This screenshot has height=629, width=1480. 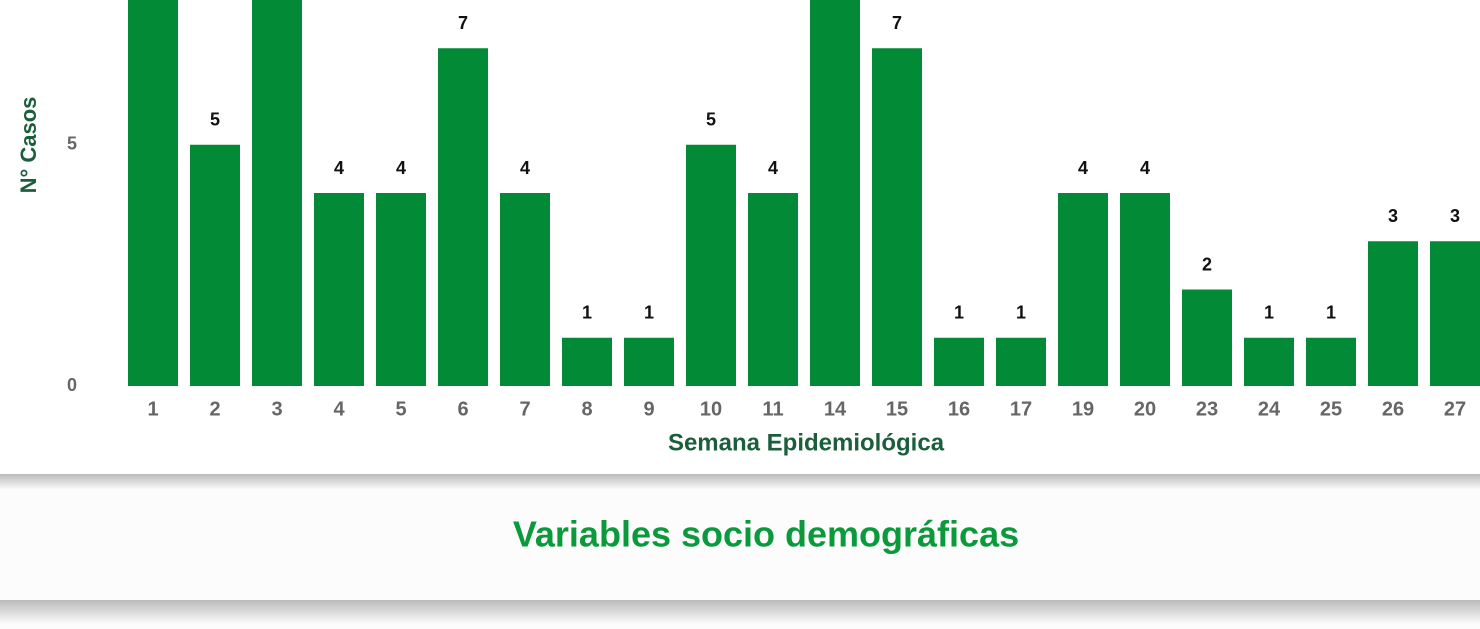 What do you see at coordinates (835, 409) in the screenshot?
I see `x-tick-label: 14` at bounding box center [835, 409].